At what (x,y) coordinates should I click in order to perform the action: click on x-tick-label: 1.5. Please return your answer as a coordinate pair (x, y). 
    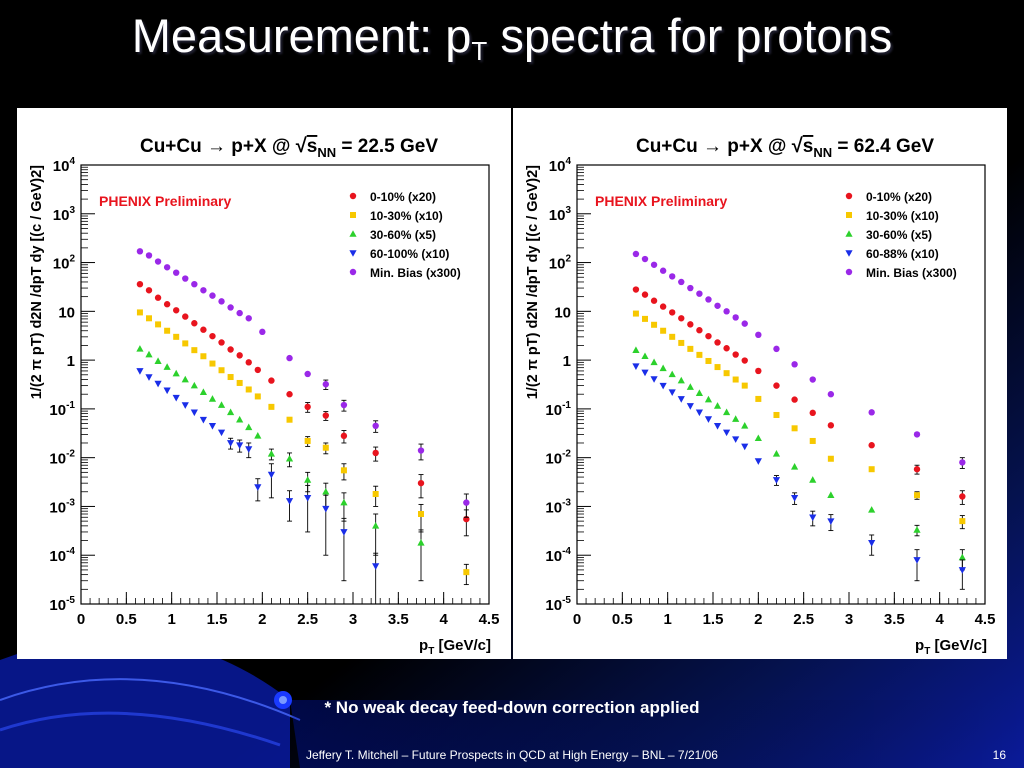
    Looking at the image, I should click on (713, 619).